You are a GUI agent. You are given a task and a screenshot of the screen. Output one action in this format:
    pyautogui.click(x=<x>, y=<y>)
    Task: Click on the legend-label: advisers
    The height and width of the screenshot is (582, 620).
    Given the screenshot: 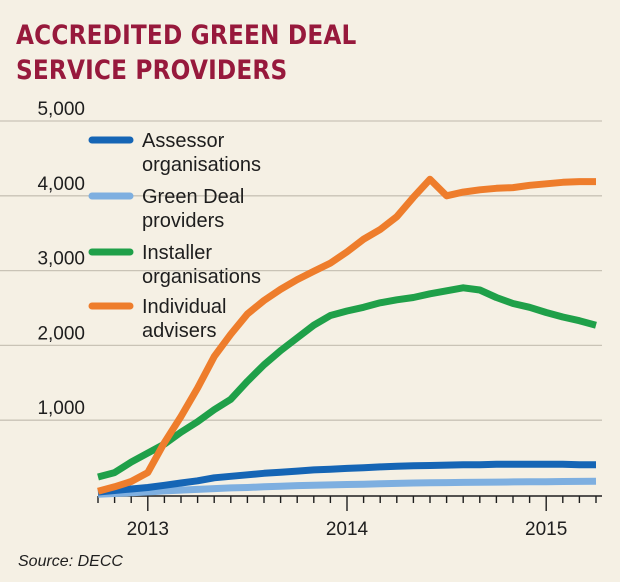 What is the action you would take?
    pyautogui.click(x=179, y=331)
    